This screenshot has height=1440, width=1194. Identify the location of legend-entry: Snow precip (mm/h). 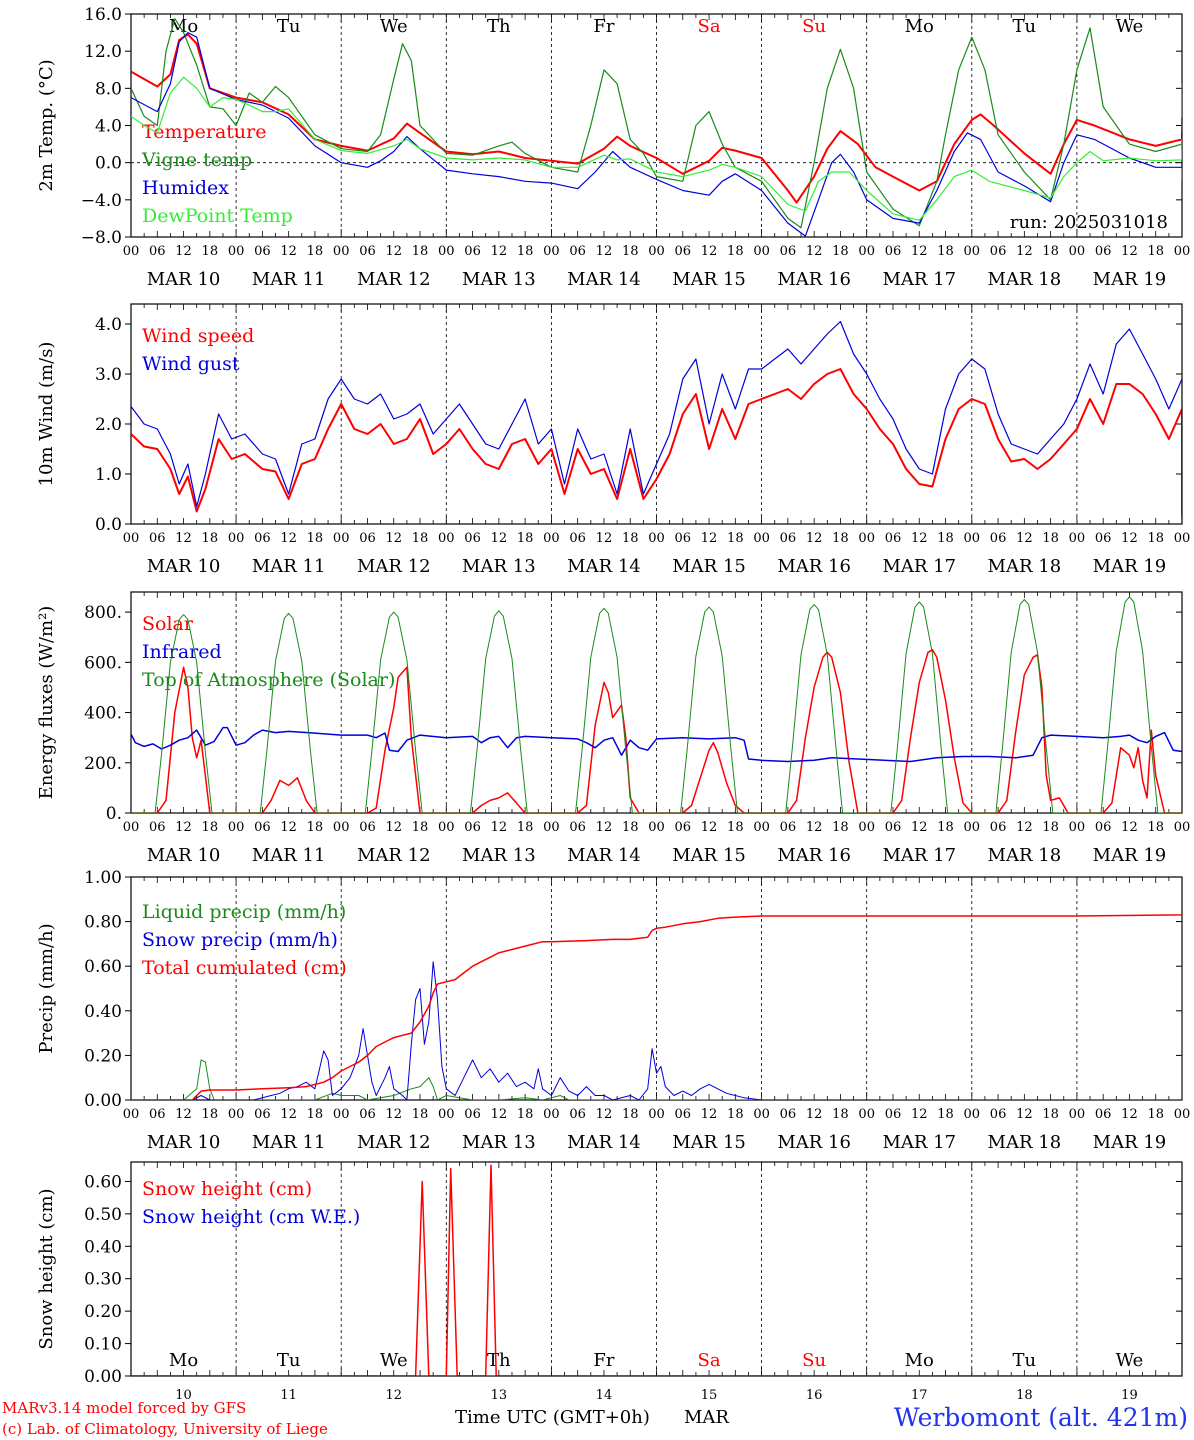
(240, 940).